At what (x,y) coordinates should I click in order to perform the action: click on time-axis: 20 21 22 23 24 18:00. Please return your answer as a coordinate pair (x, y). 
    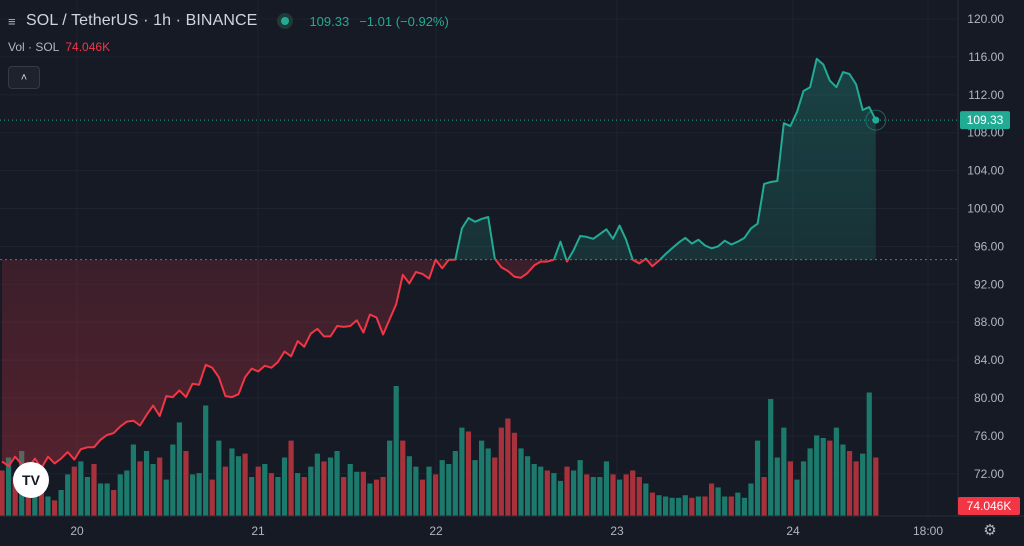
    Looking at the image, I should click on (512, 526).